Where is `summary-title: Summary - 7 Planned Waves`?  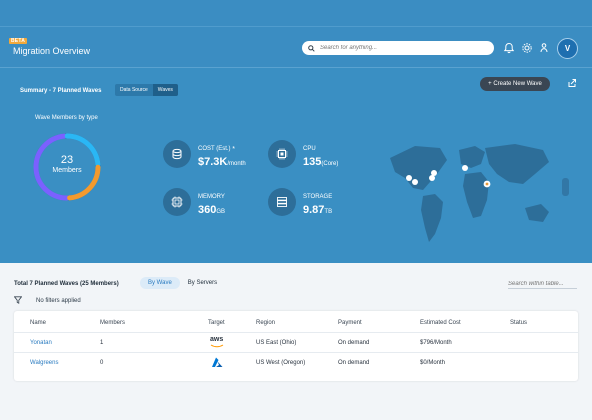
summary-title: Summary - 7 Planned Waves is located at coordinates (61, 91).